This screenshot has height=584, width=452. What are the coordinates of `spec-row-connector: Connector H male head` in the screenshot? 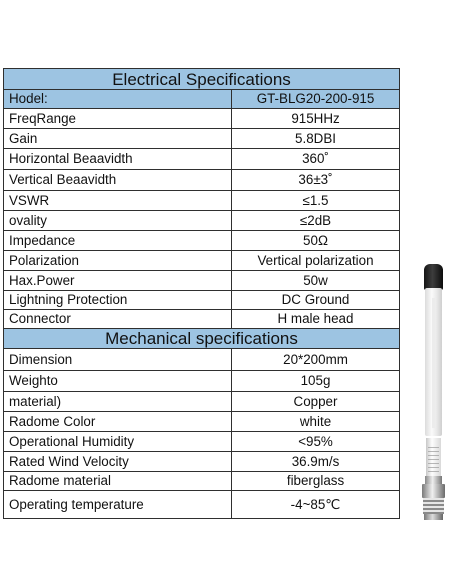 It's located at (202, 319).